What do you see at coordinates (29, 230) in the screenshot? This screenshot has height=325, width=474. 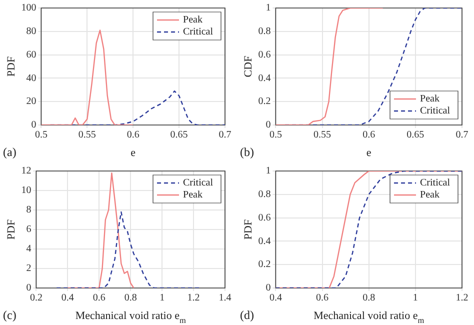 I see `y-tick-label: 6` at bounding box center [29, 230].